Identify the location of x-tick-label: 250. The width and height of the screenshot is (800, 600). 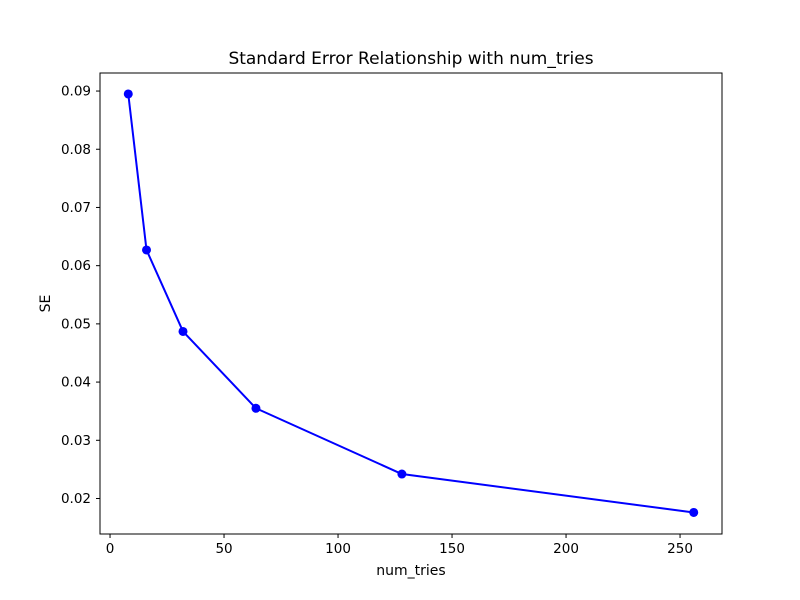
(680, 549).